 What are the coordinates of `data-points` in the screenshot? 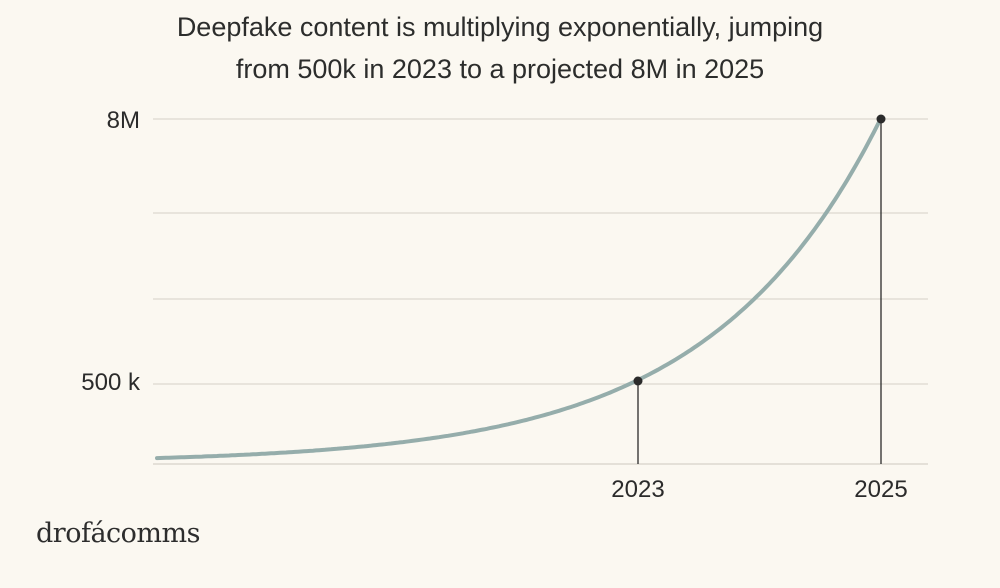 It's located at (759, 250).